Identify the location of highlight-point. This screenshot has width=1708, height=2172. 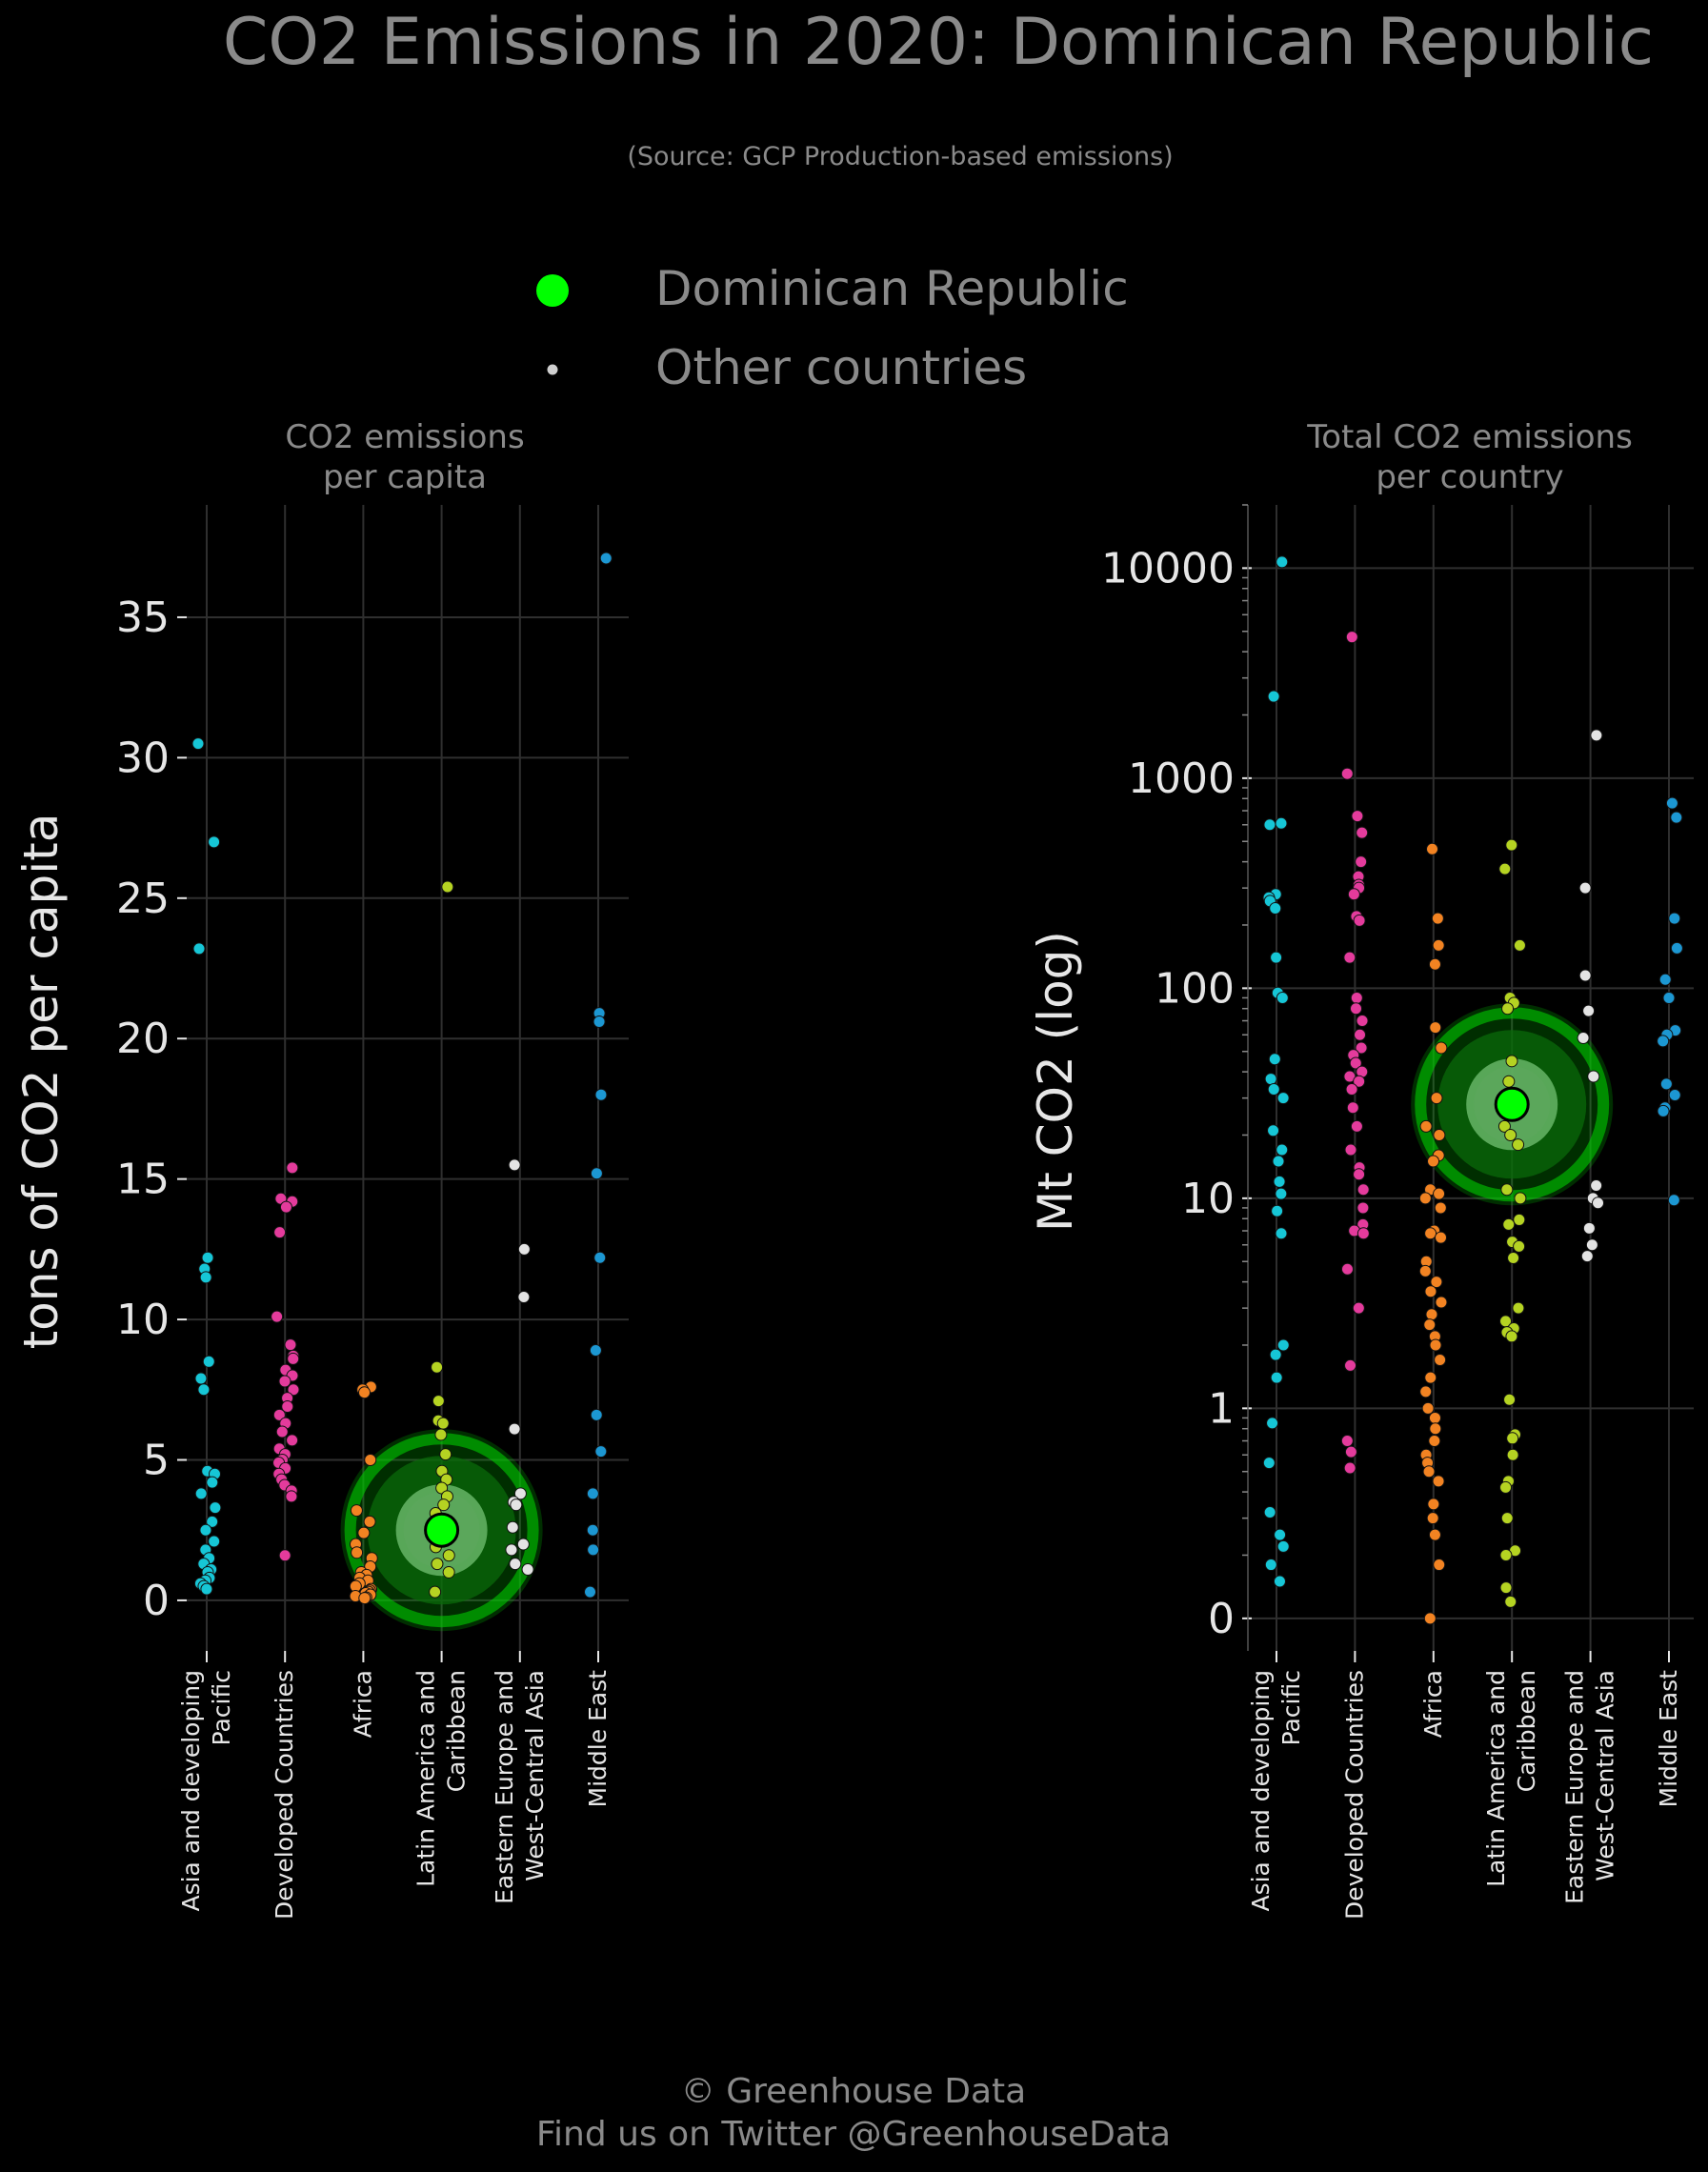
(442, 1530).